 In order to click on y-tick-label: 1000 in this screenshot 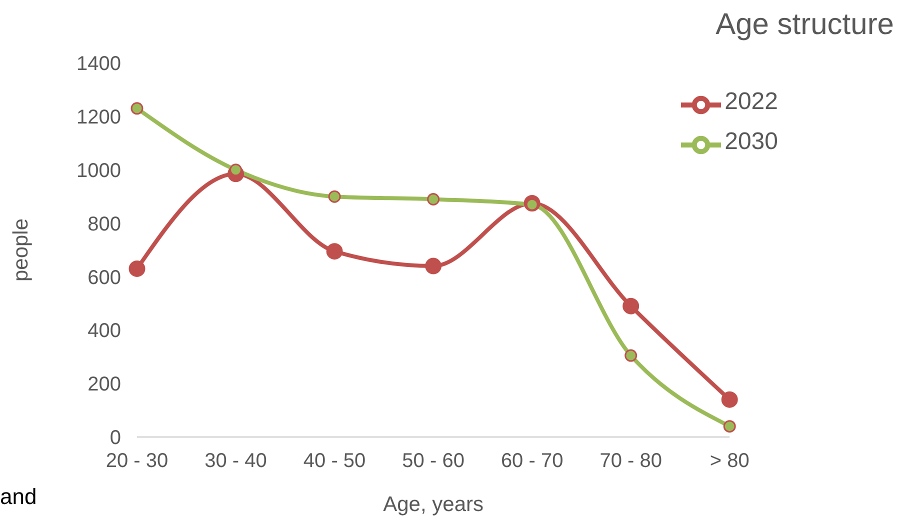, I will do `click(98, 171)`.